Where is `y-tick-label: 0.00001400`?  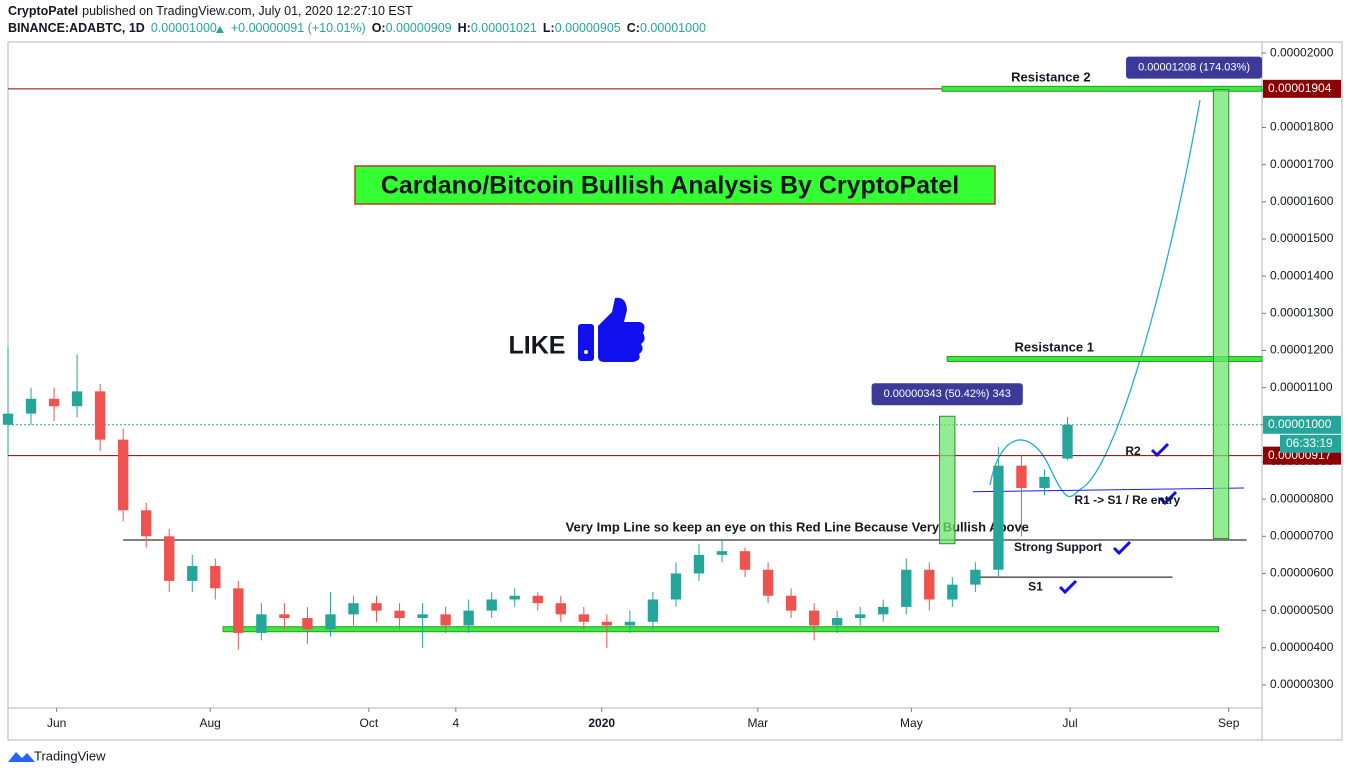
y-tick-label: 0.00001400 is located at coordinates (1302, 275).